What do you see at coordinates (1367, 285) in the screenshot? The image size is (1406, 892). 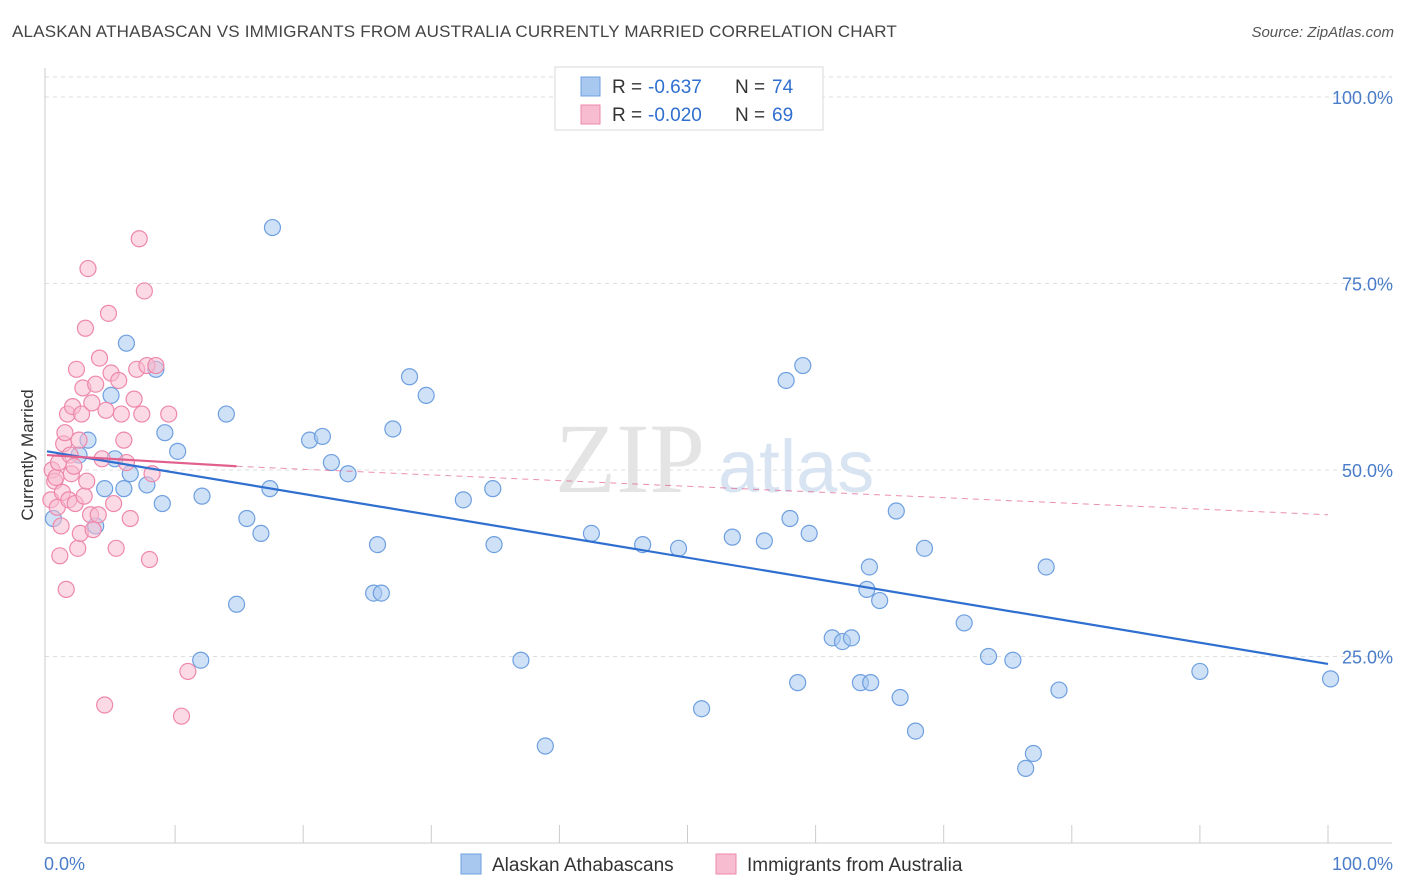 I see `y-tick-label: 75.0%` at bounding box center [1367, 285].